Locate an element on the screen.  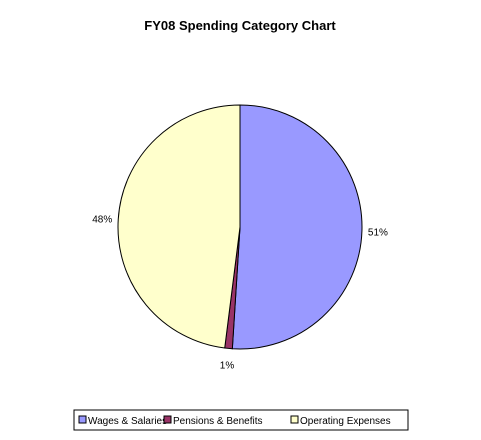
data-label-operating-expenses: 48% is located at coordinates (102, 219).